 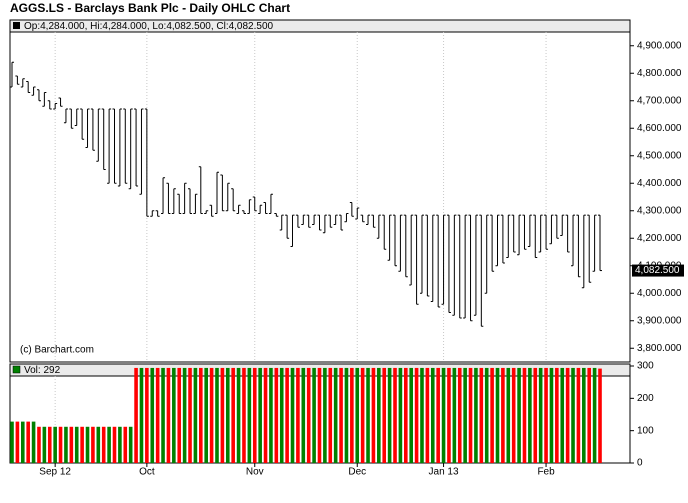 I want to click on last-price-tag, so click(x=658, y=270).